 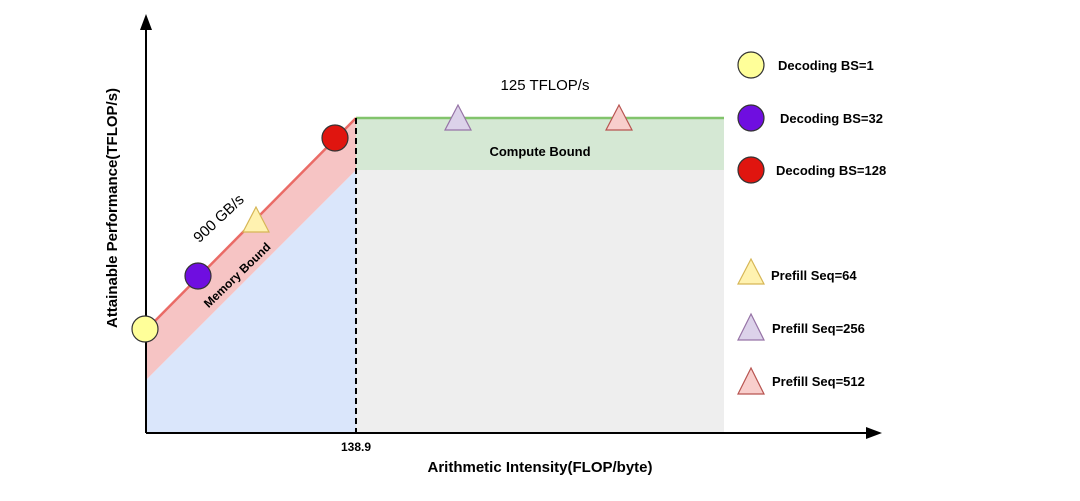 What do you see at coordinates (539, 467) in the screenshot?
I see `x-axis-label: Arithmetic Intensity(FLOP/byte)` at bounding box center [539, 467].